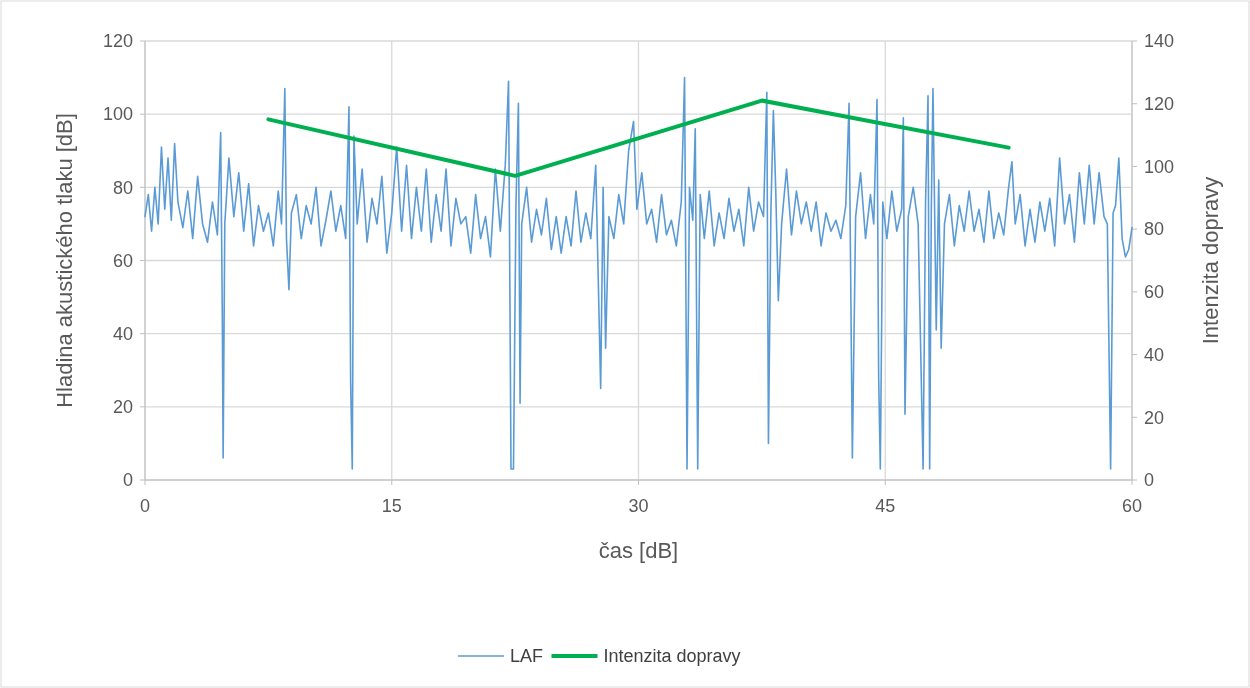 The image size is (1250, 688). I want to click on legend-label: Intenzita dopravy, so click(672, 656).